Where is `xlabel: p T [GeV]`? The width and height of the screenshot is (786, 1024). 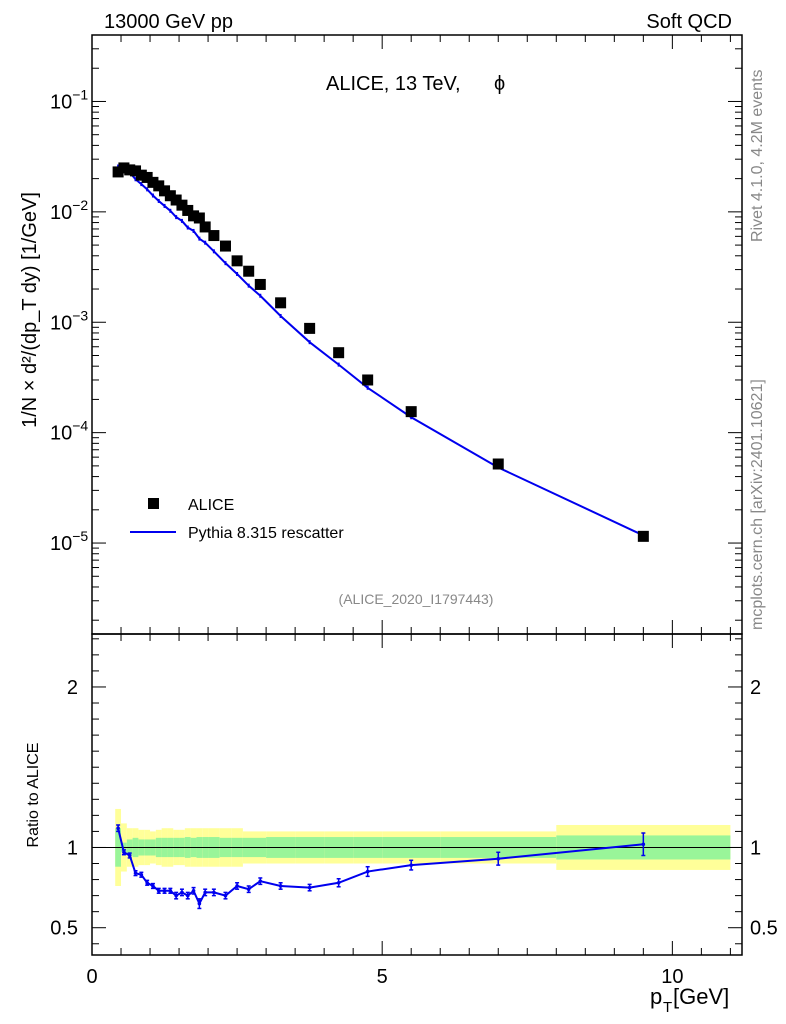 xlabel: p T [GeV] is located at coordinates (689, 1000).